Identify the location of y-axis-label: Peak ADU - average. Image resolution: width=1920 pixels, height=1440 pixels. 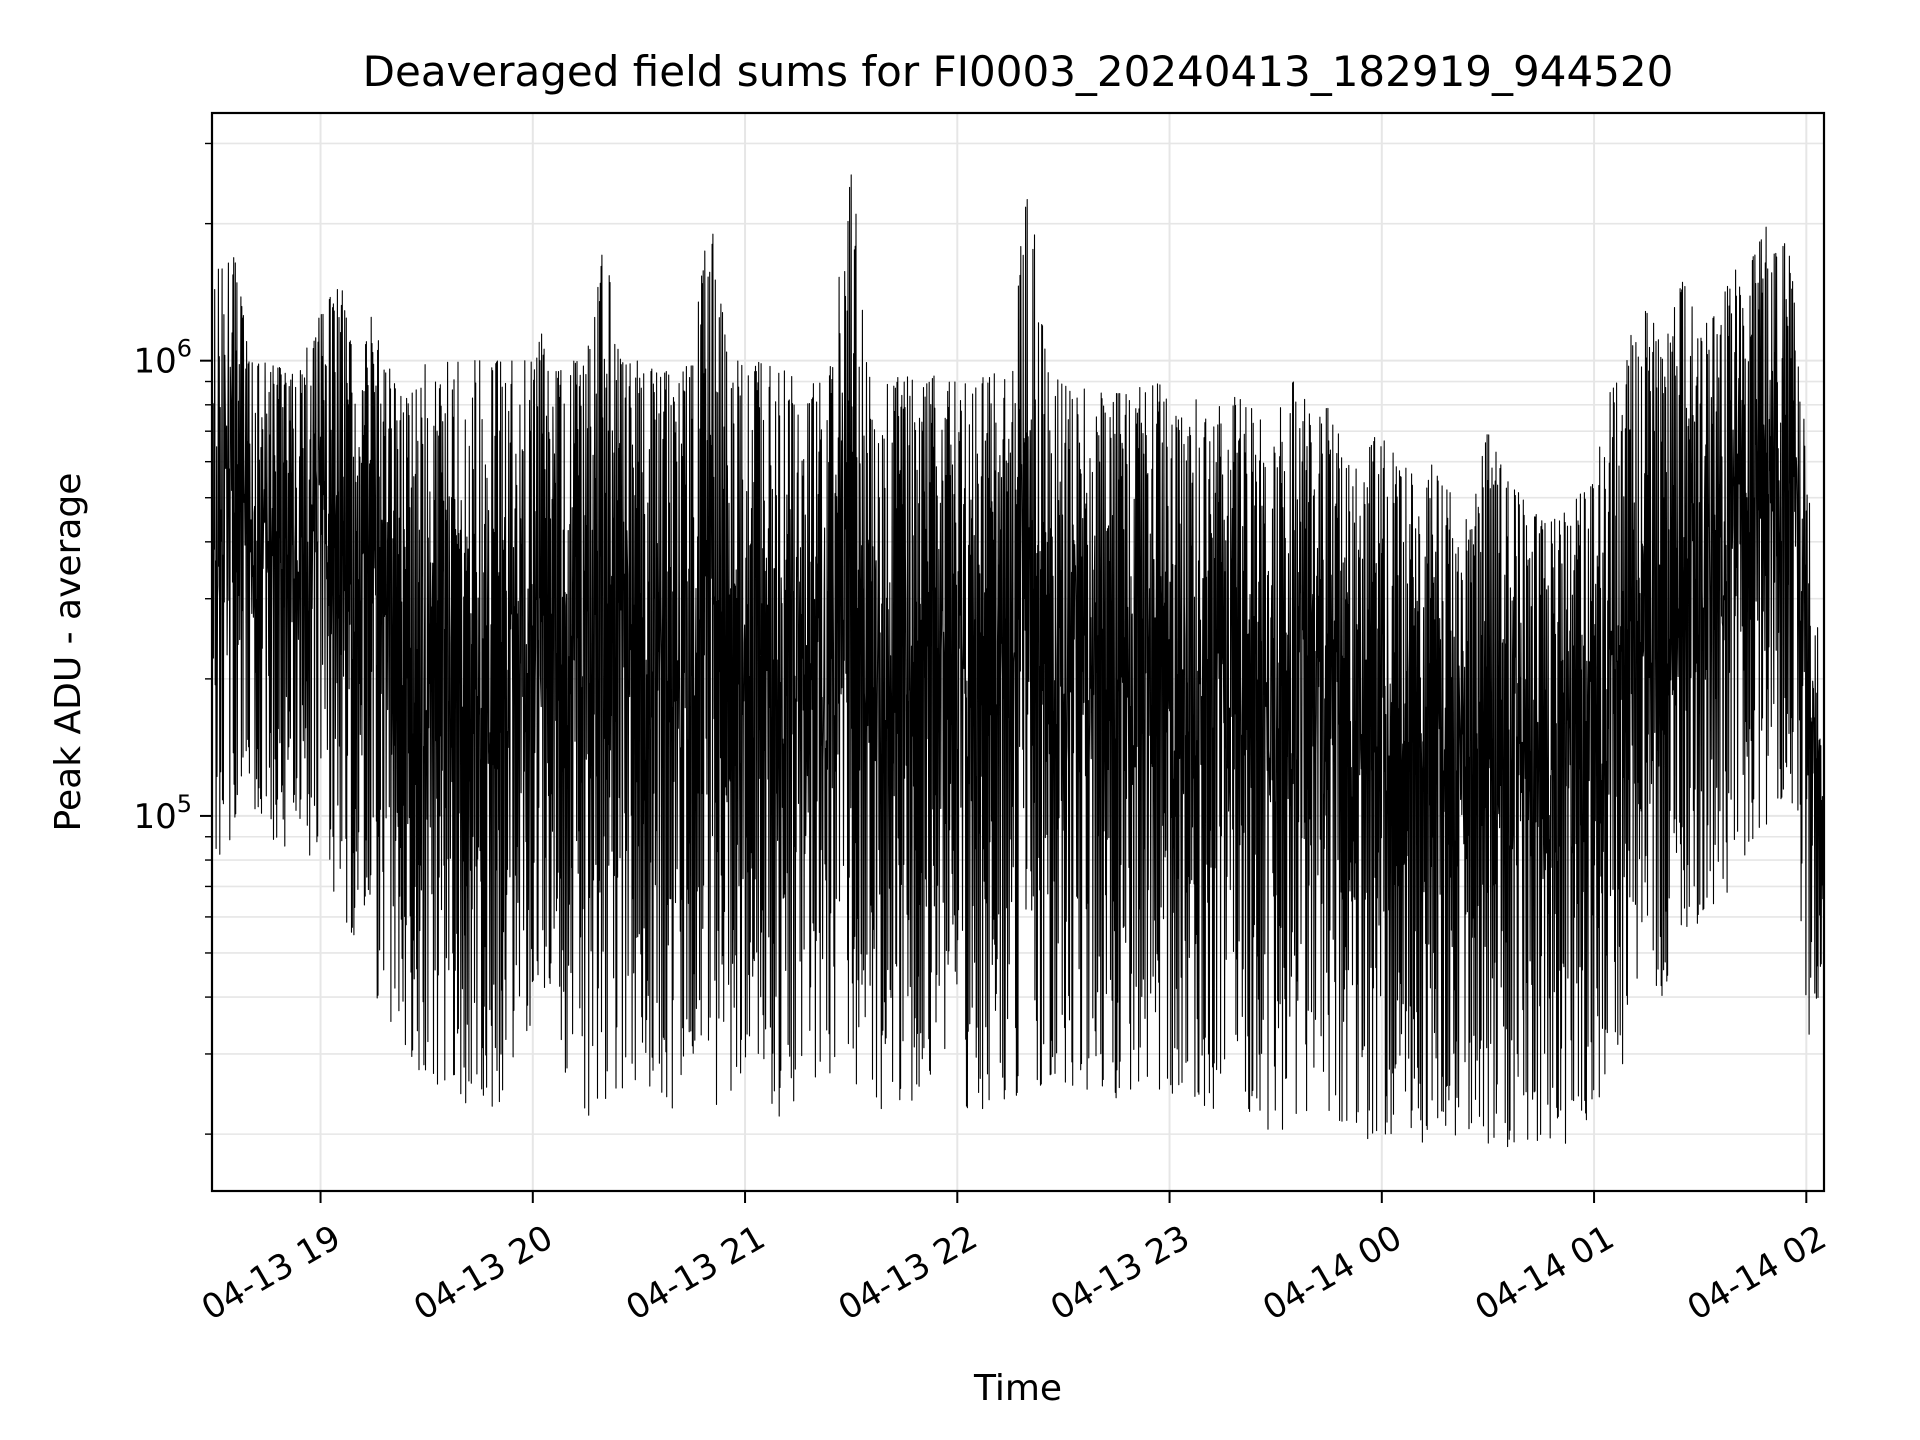
(68, 652).